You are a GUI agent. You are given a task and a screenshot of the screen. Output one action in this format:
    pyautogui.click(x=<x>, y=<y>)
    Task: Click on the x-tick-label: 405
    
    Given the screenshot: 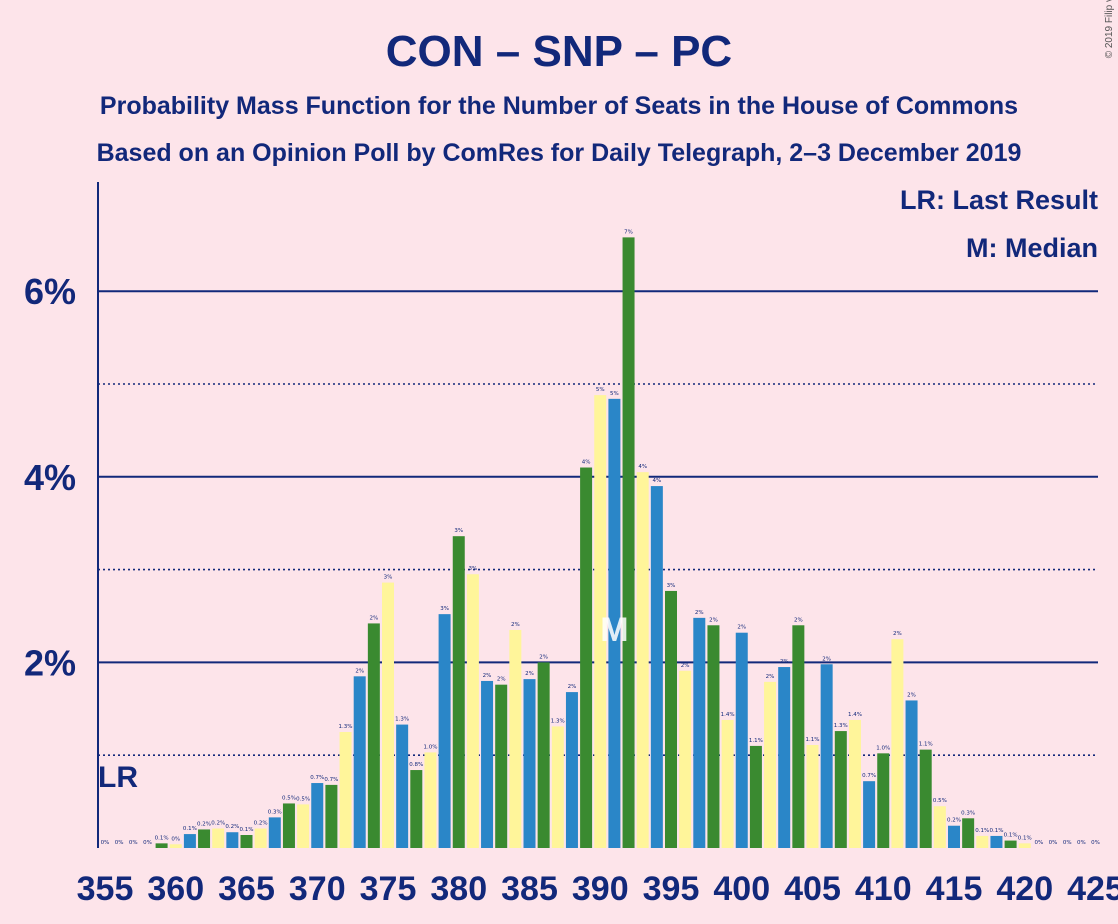 What is the action you would take?
    pyautogui.click(x=812, y=889)
    